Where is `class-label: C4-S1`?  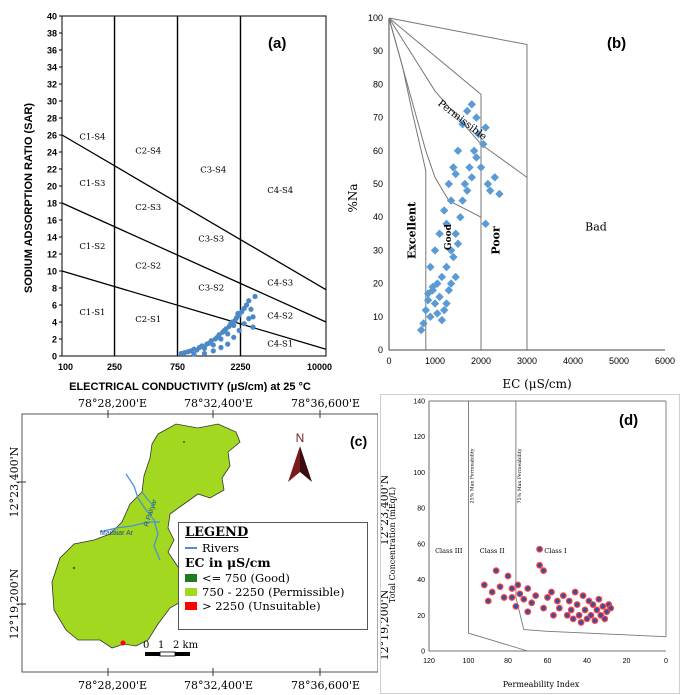
class-label: C4-S1 is located at coordinates (280, 345).